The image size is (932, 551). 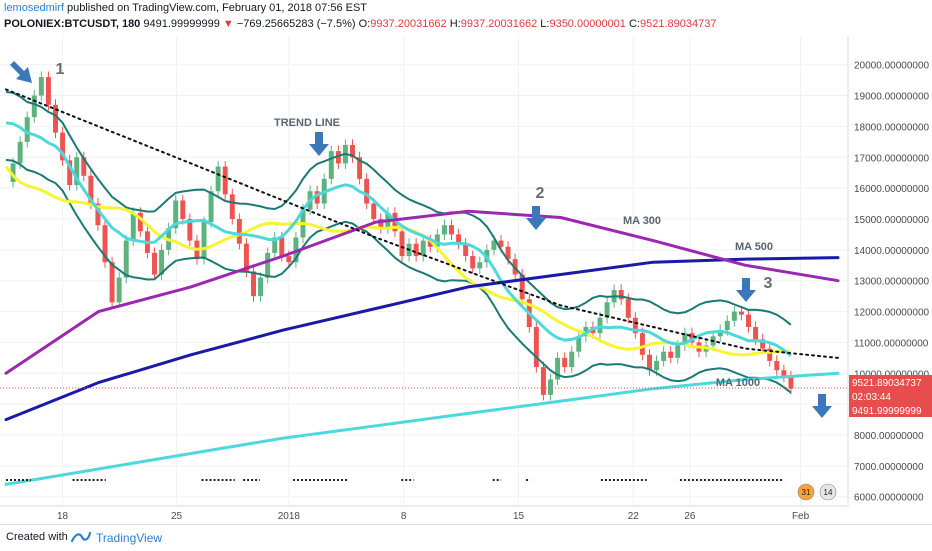 I want to click on low-value: 9350.00000001, so click(x=587, y=24).